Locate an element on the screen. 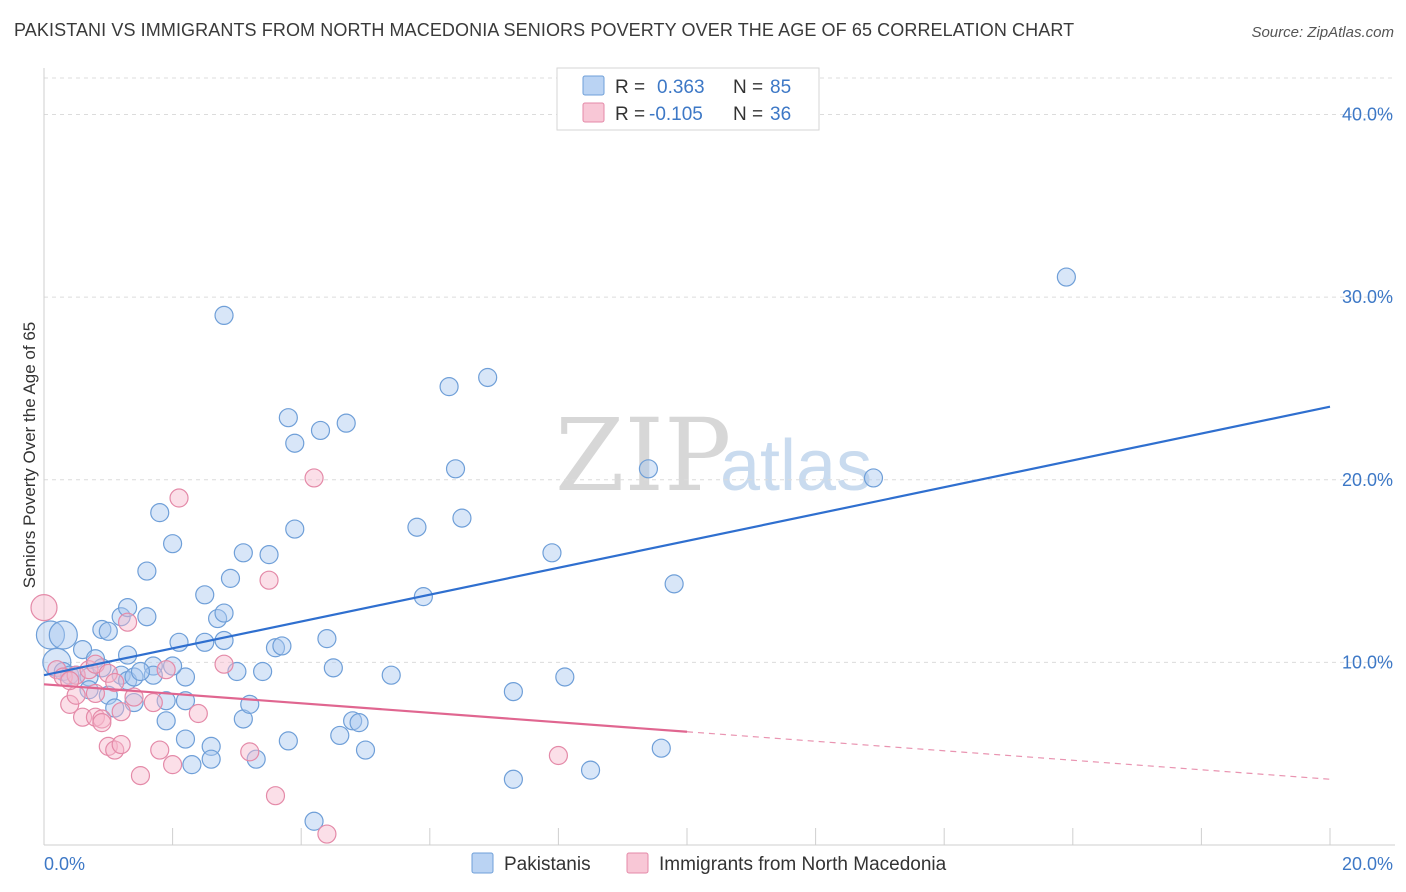 The image size is (1406, 892). macedonia-trend-line-dashed is located at coordinates (1008, 755).